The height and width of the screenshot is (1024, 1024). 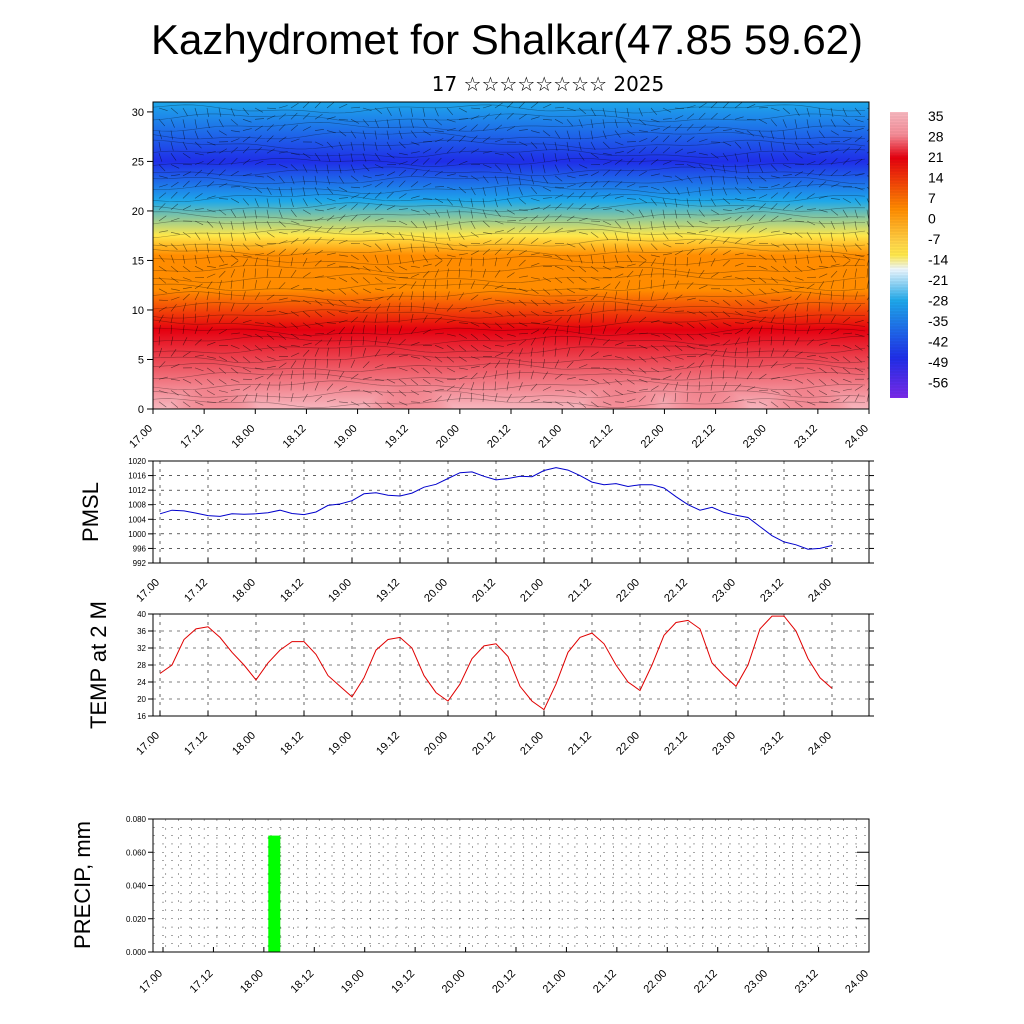 I want to click on x-tick-label: 22.00, so click(x=655, y=982).